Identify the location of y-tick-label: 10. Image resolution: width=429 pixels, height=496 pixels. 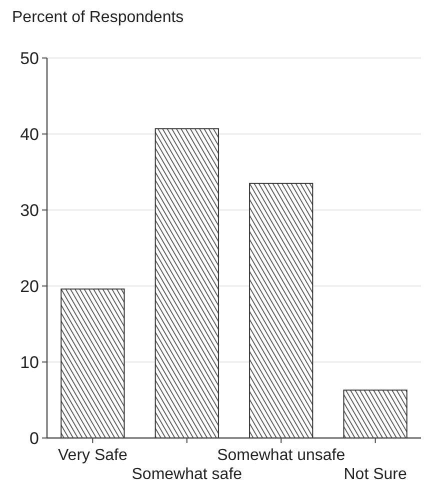
(29, 362).